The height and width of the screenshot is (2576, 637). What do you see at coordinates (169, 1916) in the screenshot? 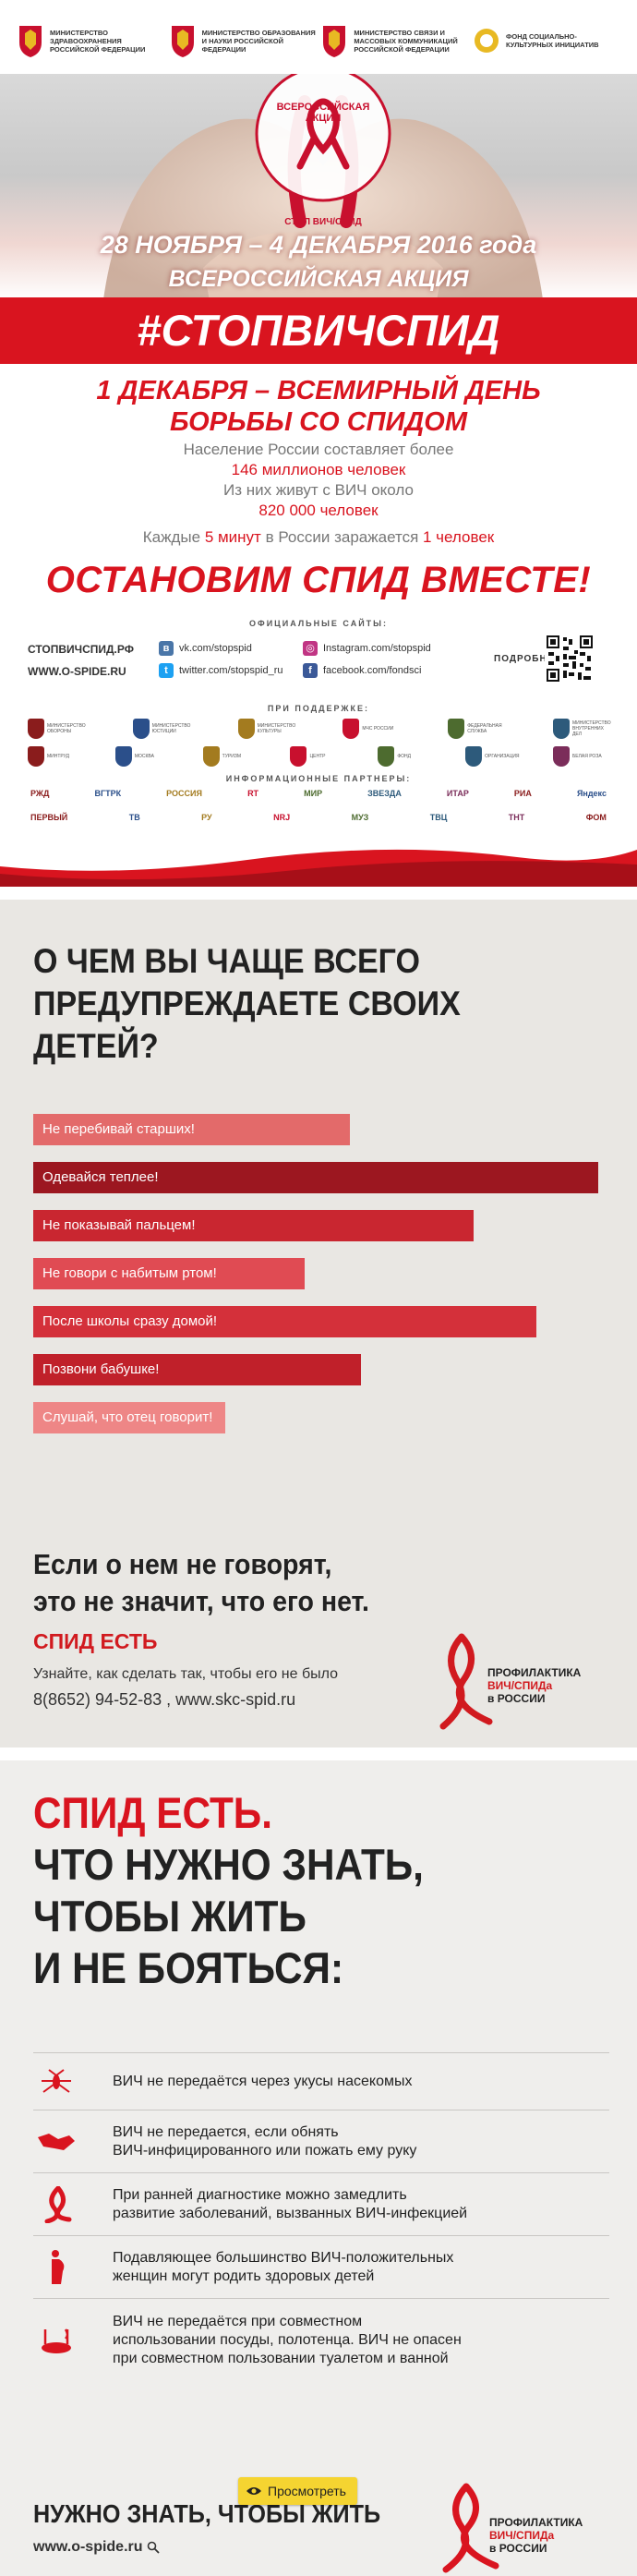
I see `title-line-3: ЧТОБЫ ЖИТЬ` at bounding box center [169, 1916].